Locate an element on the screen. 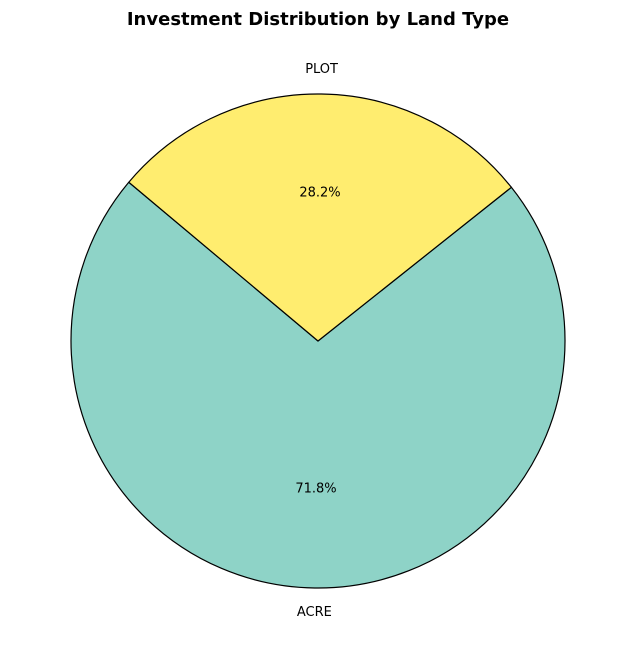 Image resolution: width=636 pixels, height=659 pixels. slice-label-acre: ACRE is located at coordinates (314, 612).